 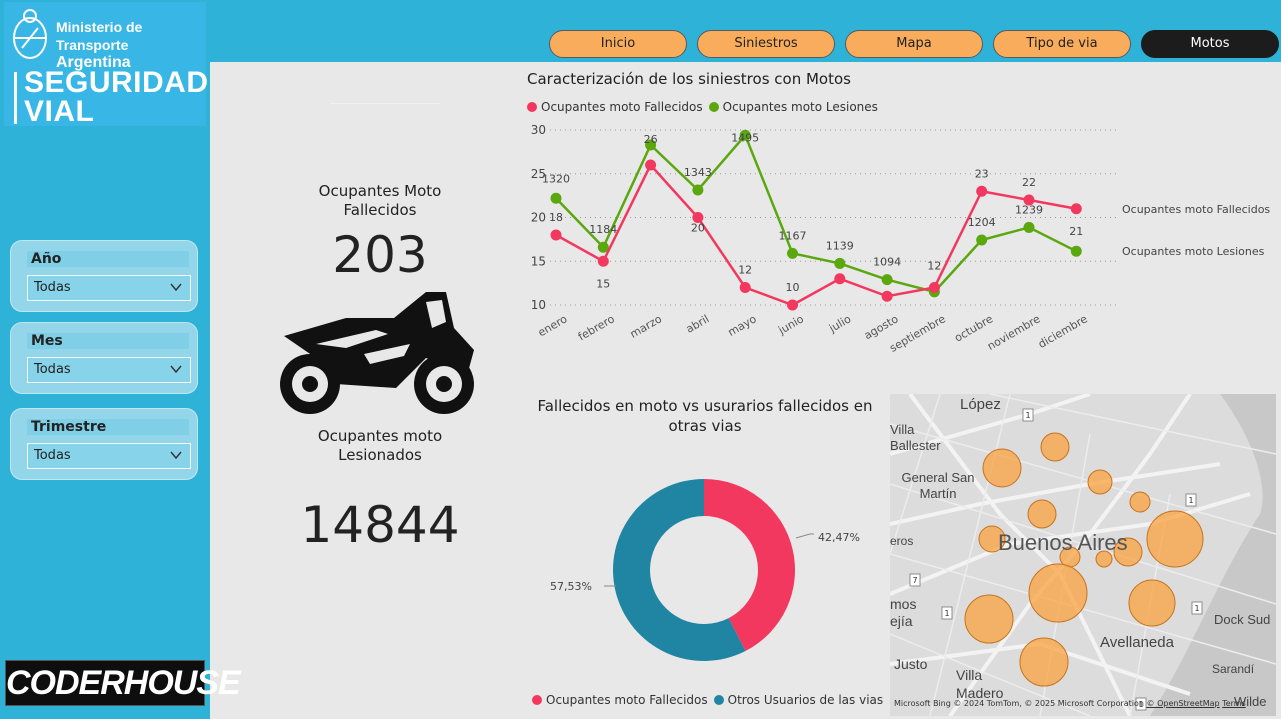 I want to click on filter-mes-value: Todas, so click(x=52, y=369).